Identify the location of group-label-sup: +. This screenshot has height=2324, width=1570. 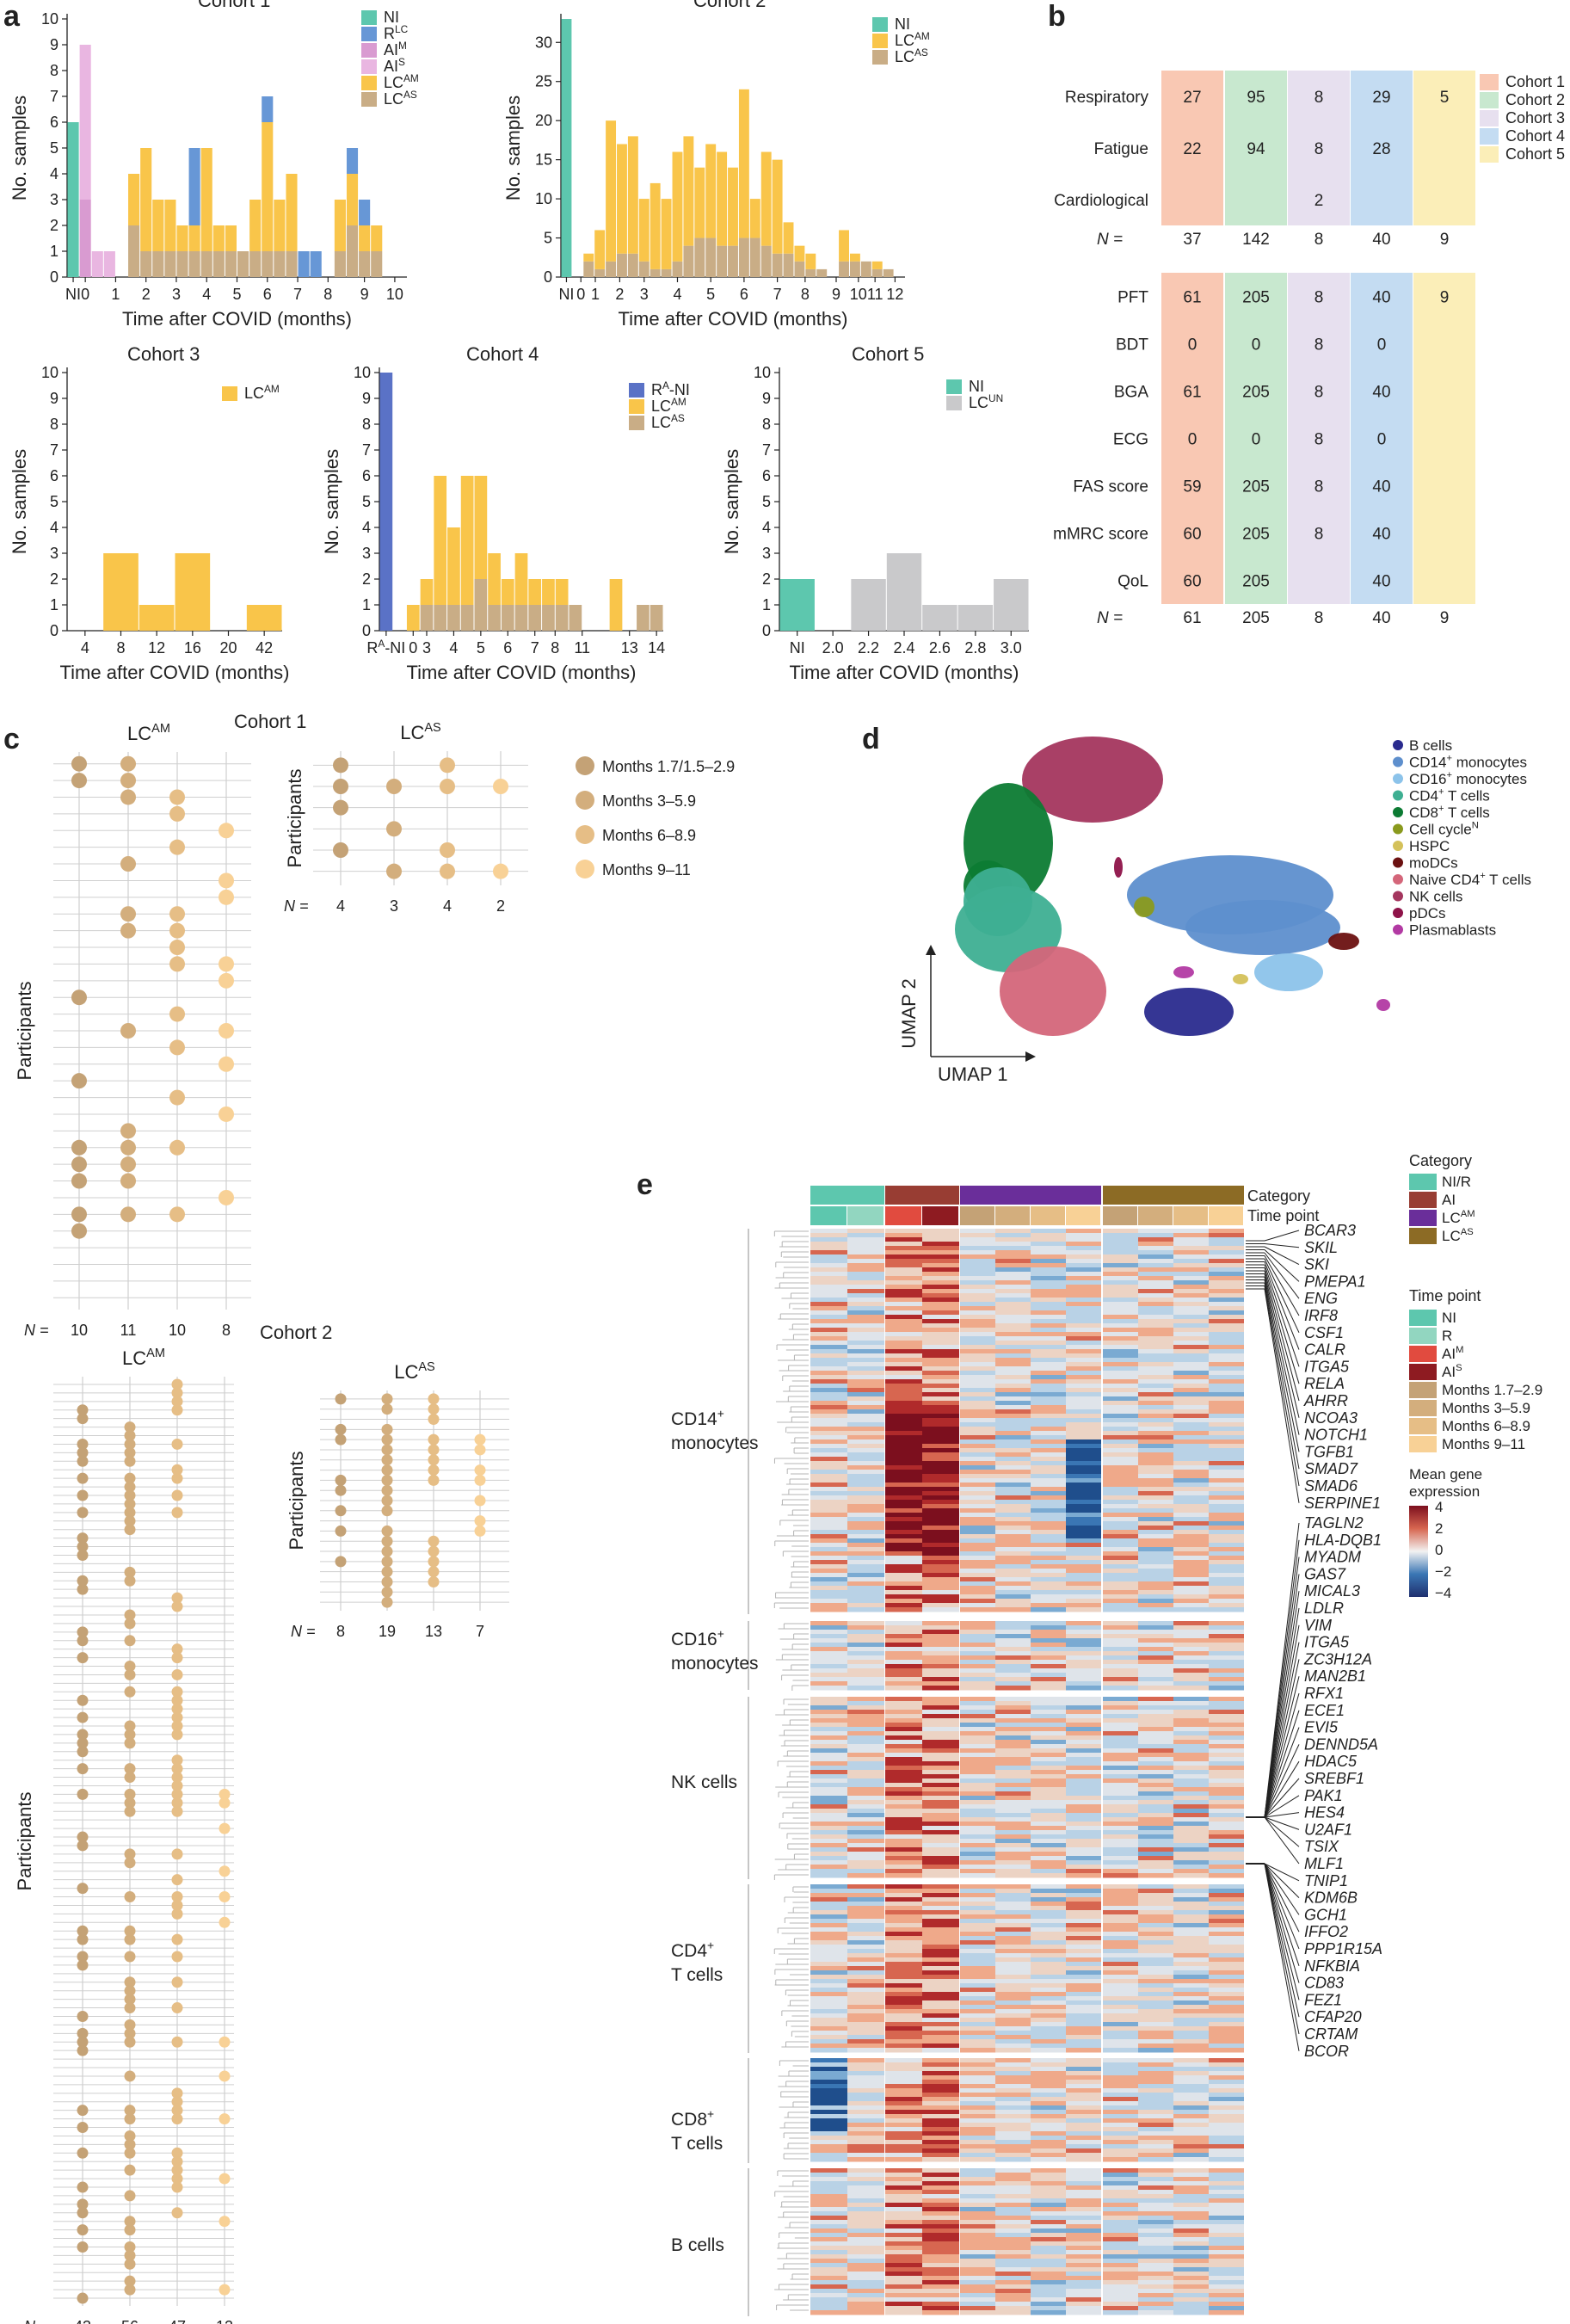
(710, 2114).